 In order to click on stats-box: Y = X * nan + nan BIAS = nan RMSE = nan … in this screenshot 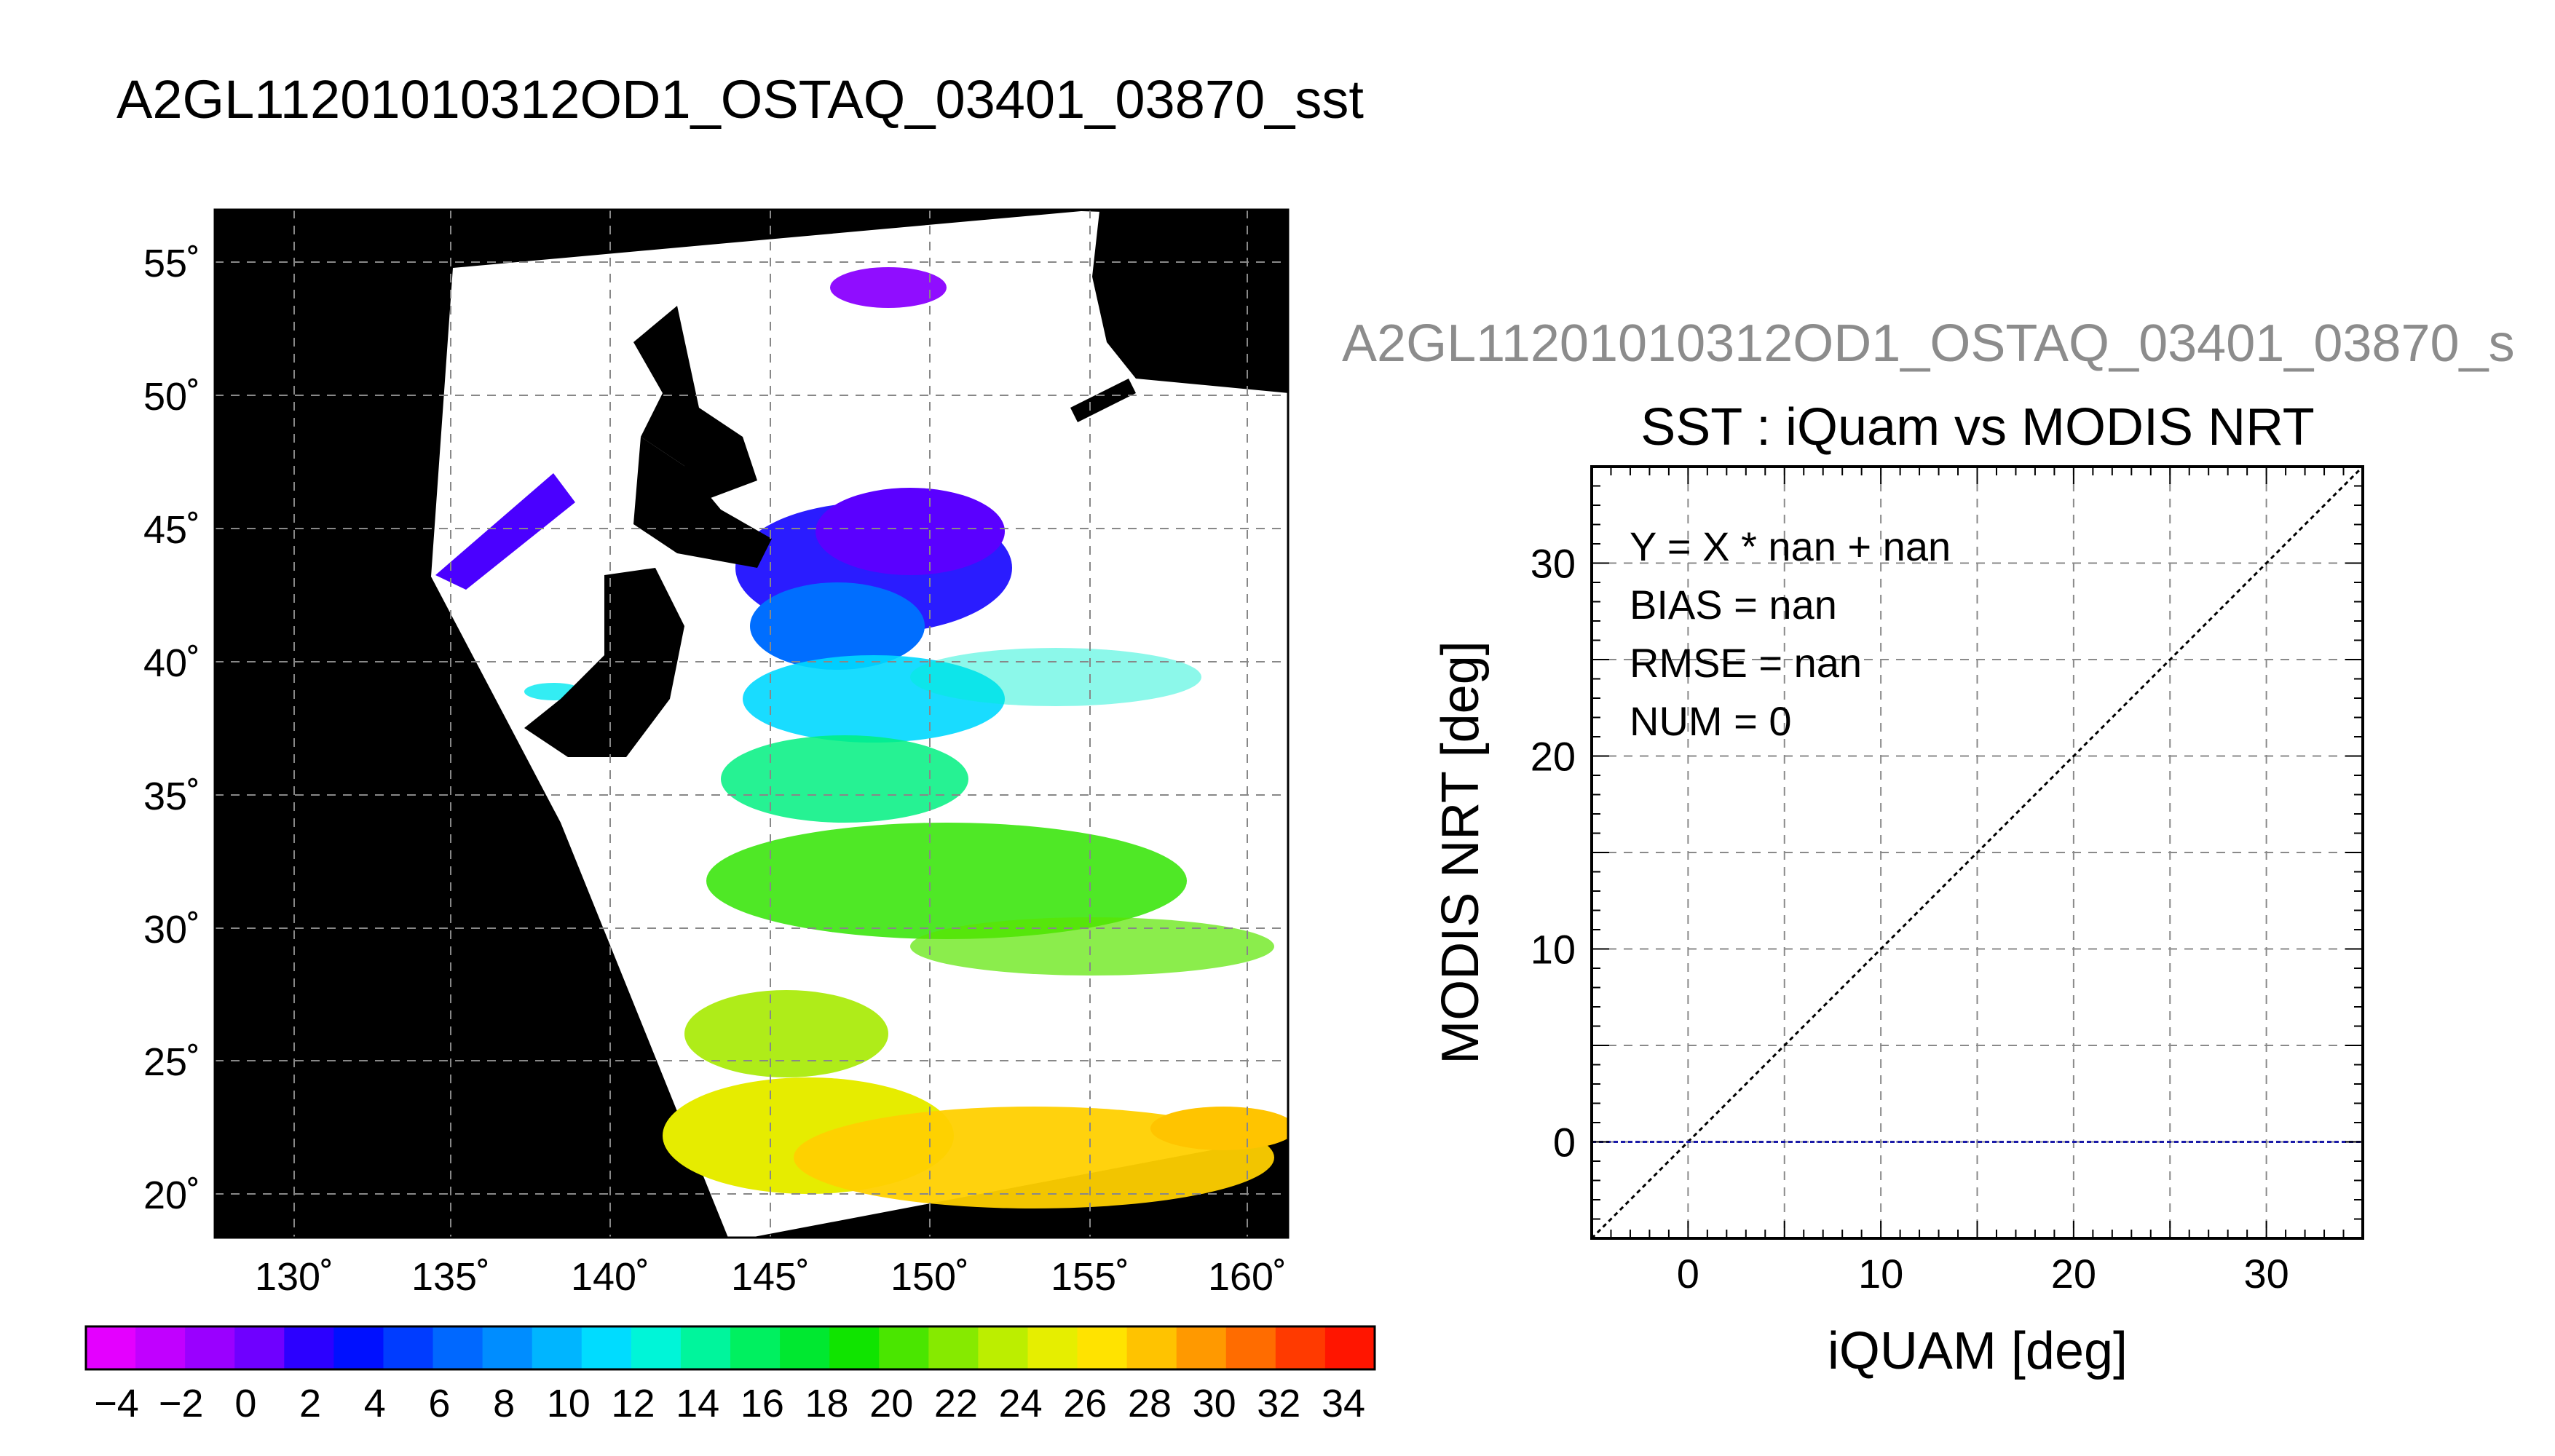, I will do `click(1790, 633)`.